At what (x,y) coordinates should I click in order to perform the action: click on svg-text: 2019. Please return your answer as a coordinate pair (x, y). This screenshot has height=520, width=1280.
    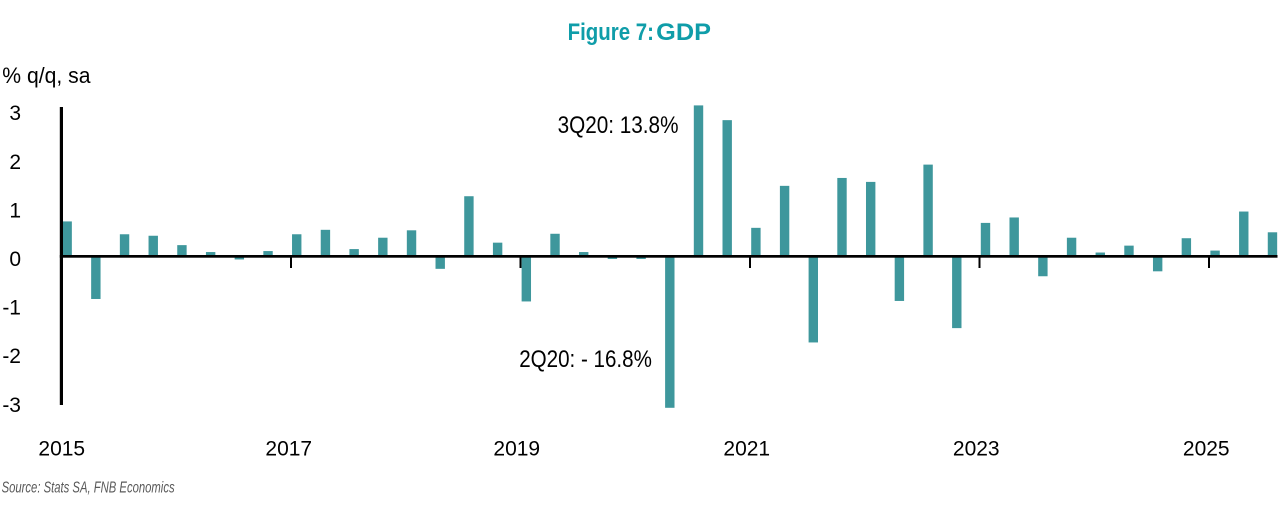
    Looking at the image, I should click on (516, 449).